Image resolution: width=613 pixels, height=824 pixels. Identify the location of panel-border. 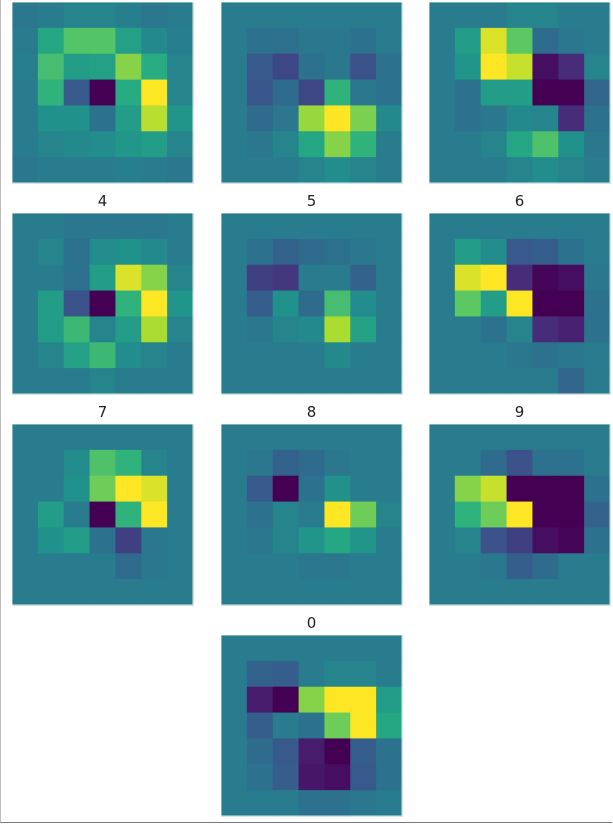
(102, 92).